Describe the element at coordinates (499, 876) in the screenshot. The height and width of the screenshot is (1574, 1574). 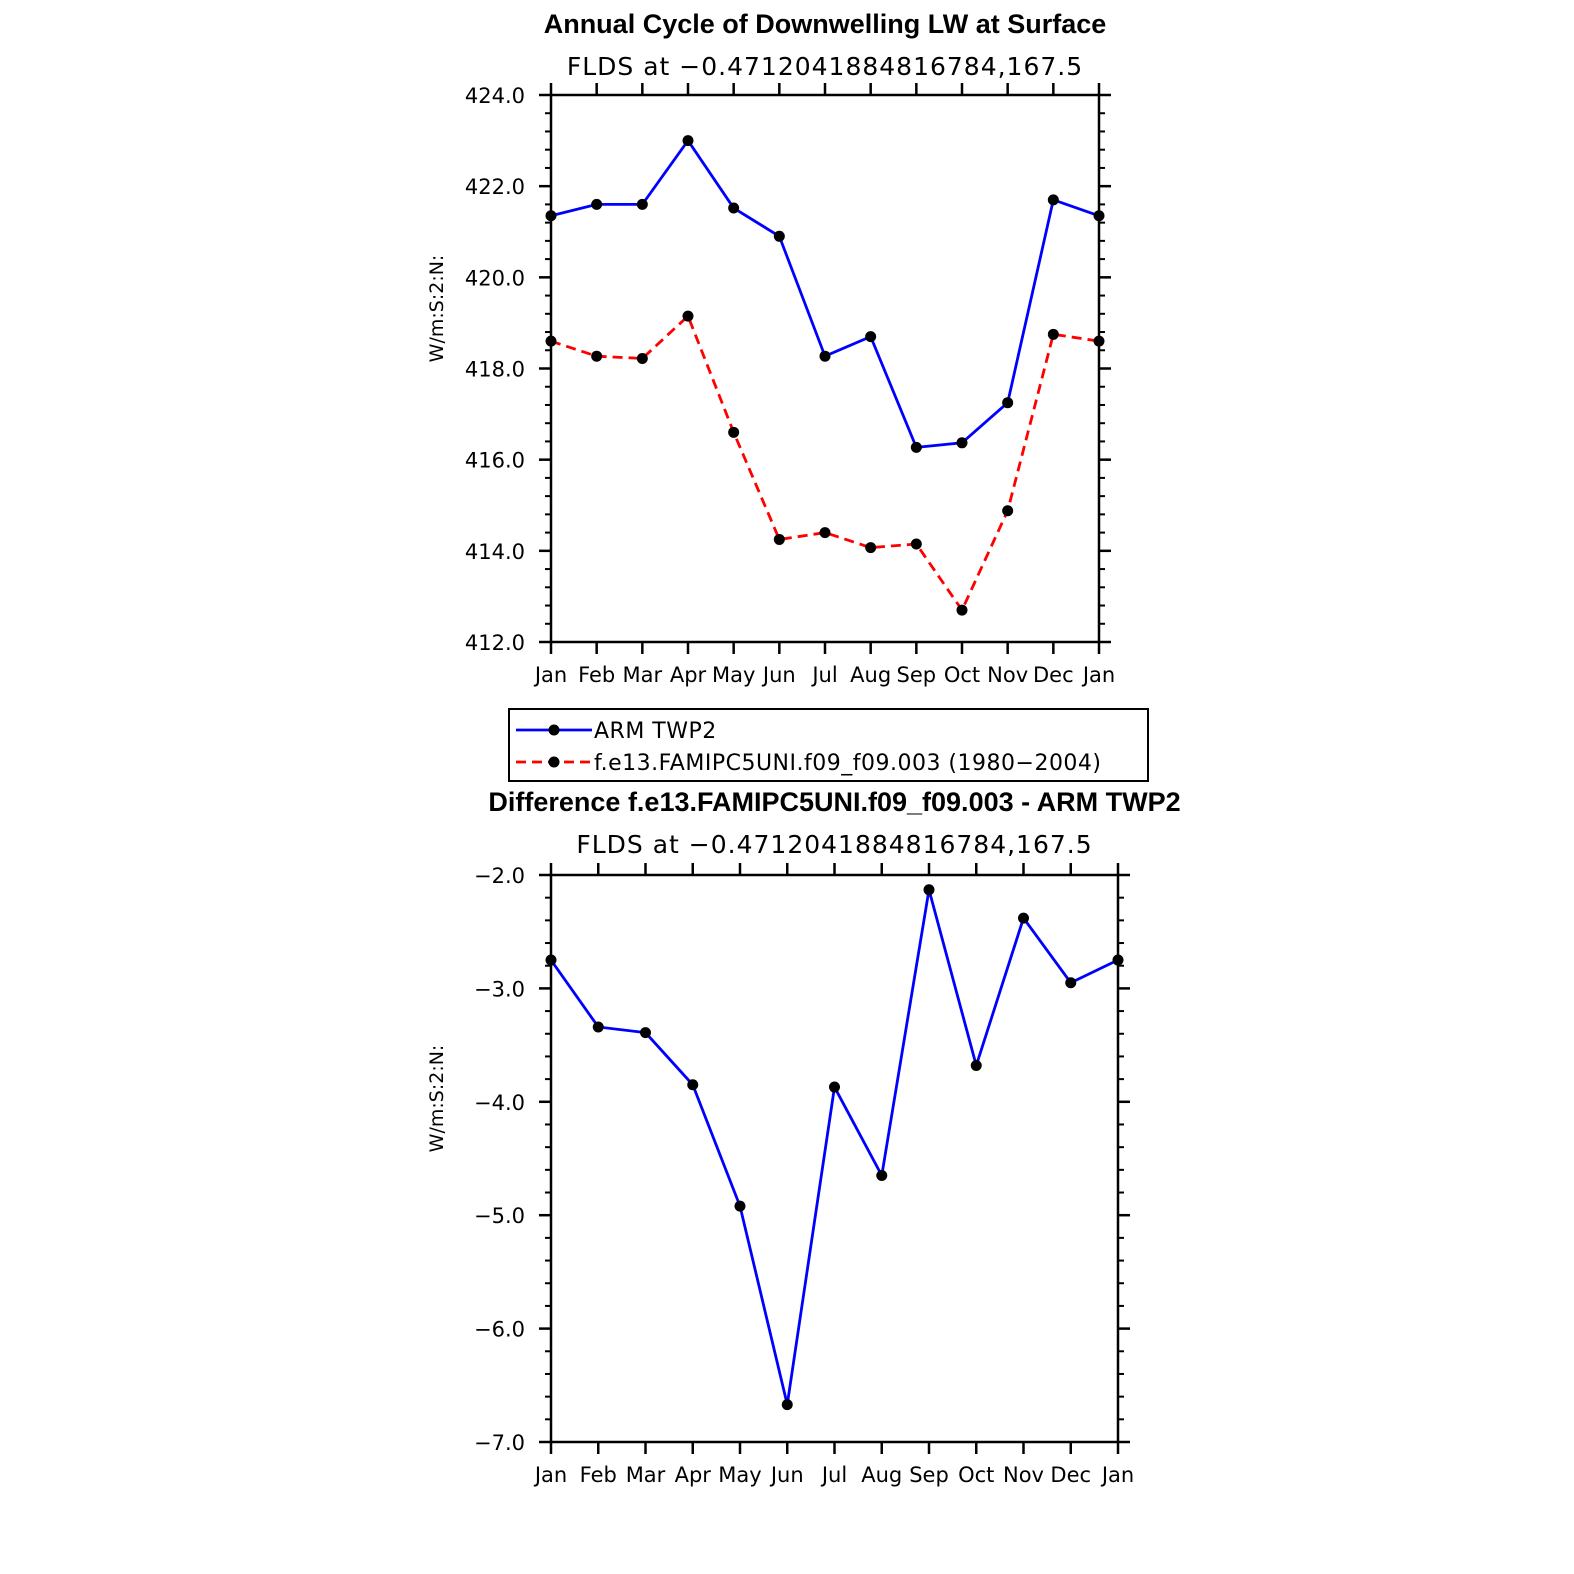
I see `y-tick-label: −2.0` at that location.